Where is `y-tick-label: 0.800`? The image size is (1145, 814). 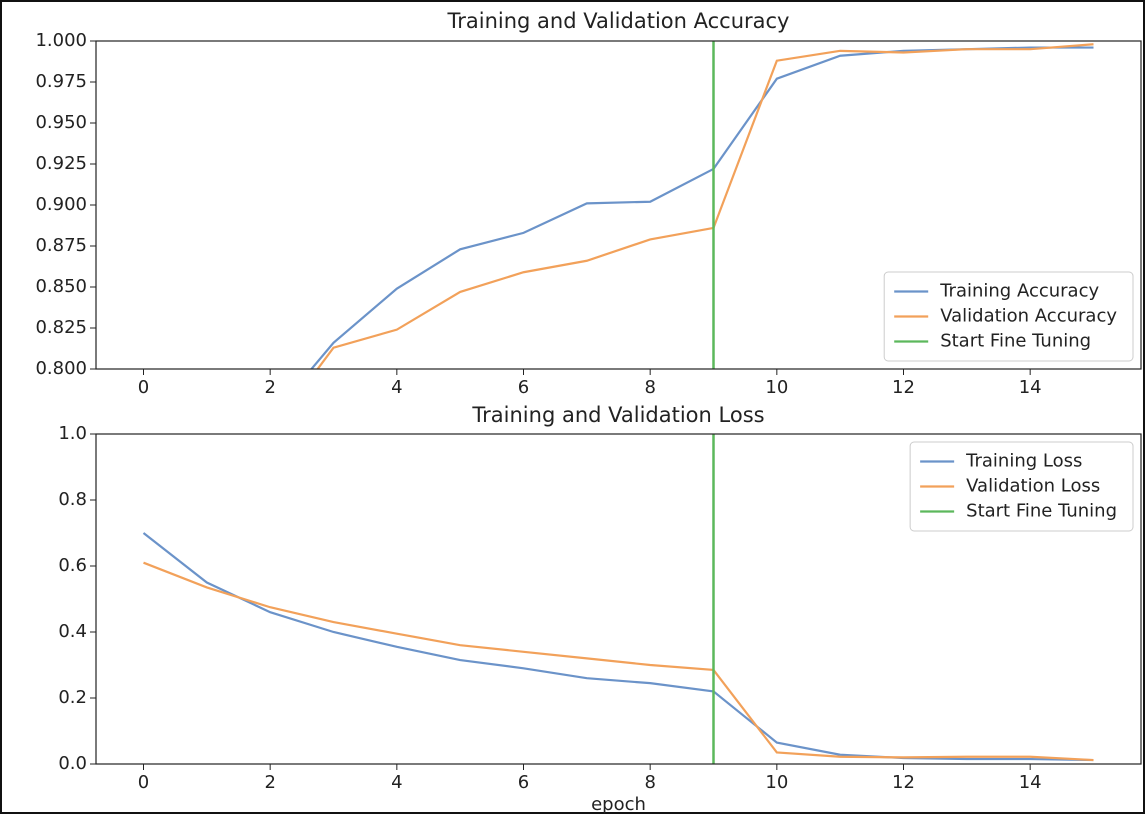 y-tick-label: 0.800 is located at coordinates (61, 368).